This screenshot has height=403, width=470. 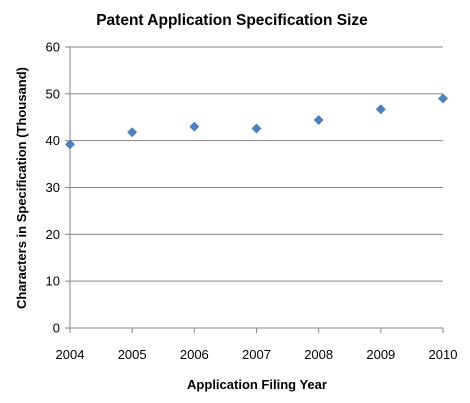 What do you see at coordinates (194, 126) in the screenshot?
I see `data-point-2006` at bounding box center [194, 126].